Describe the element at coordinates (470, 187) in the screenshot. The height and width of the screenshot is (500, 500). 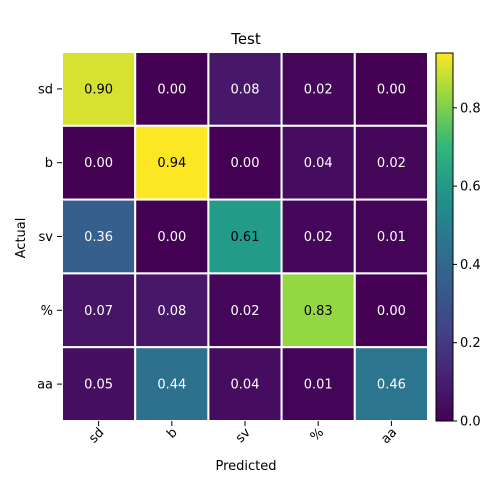
I see `colorbar-tick-label: 0.6` at that location.